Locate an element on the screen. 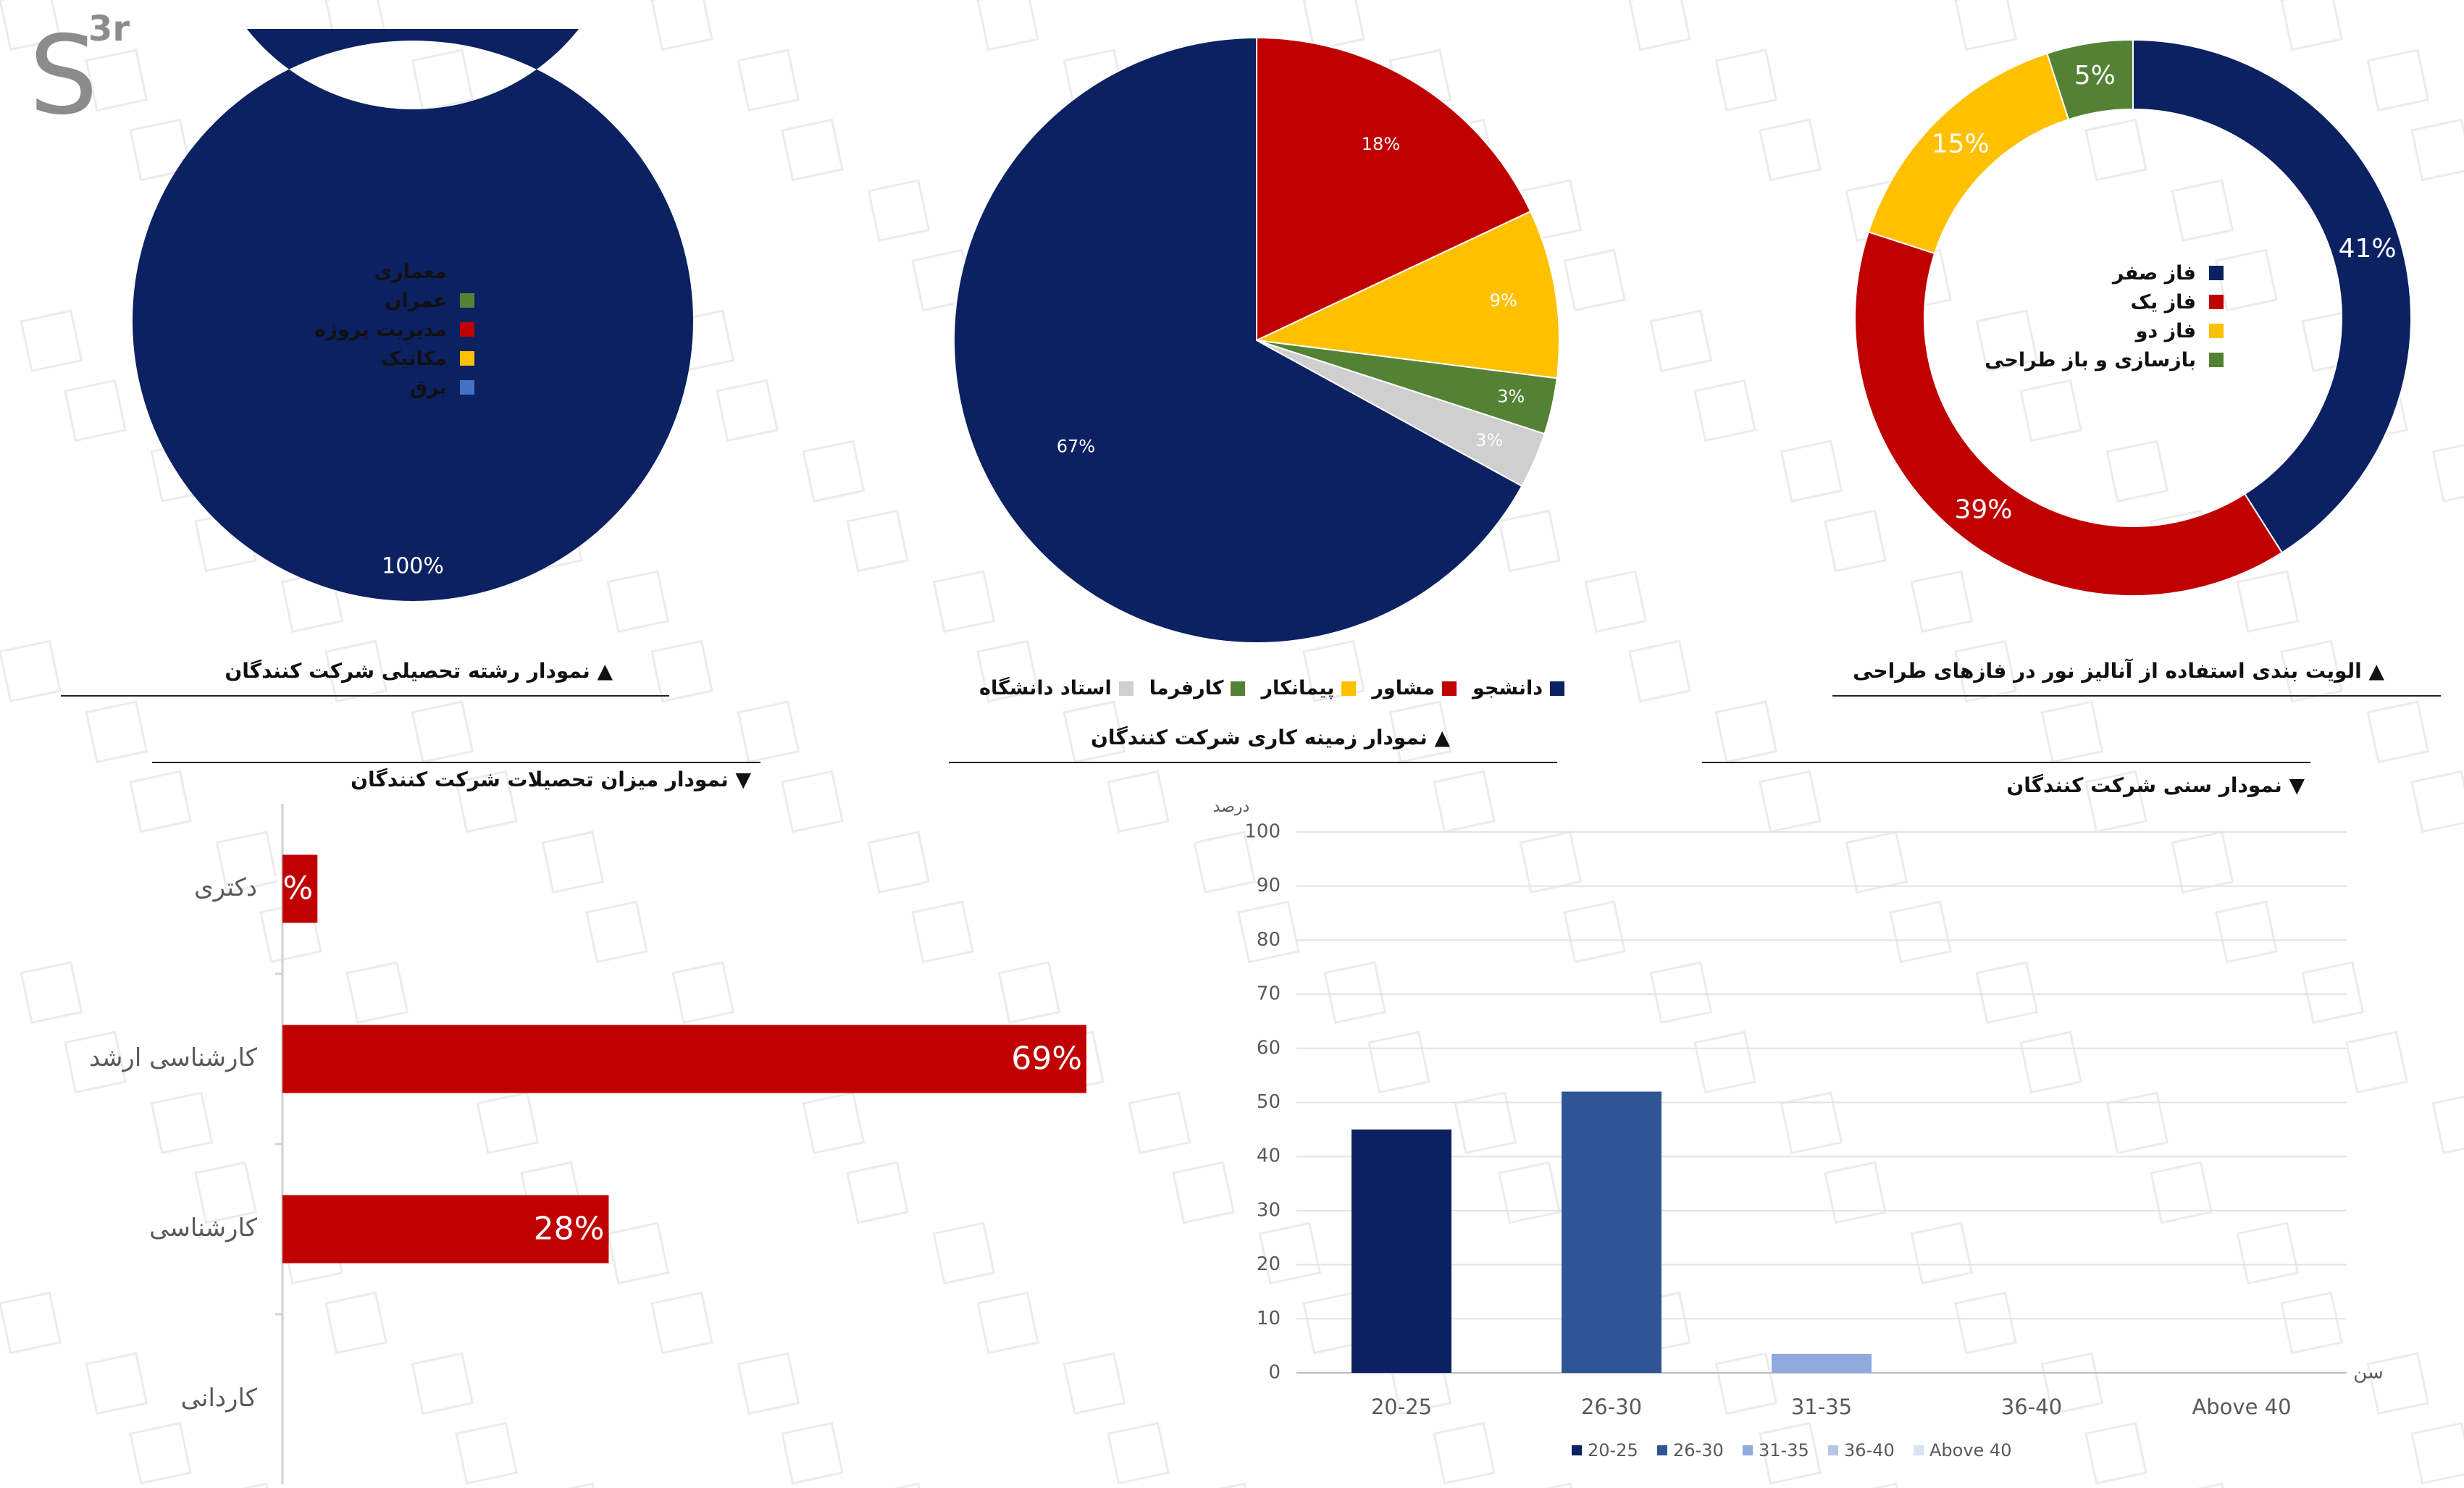 The height and width of the screenshot is (1488, 2464). education-category-label: کارشناسی ارشد is located at coordinates (173, 1058).